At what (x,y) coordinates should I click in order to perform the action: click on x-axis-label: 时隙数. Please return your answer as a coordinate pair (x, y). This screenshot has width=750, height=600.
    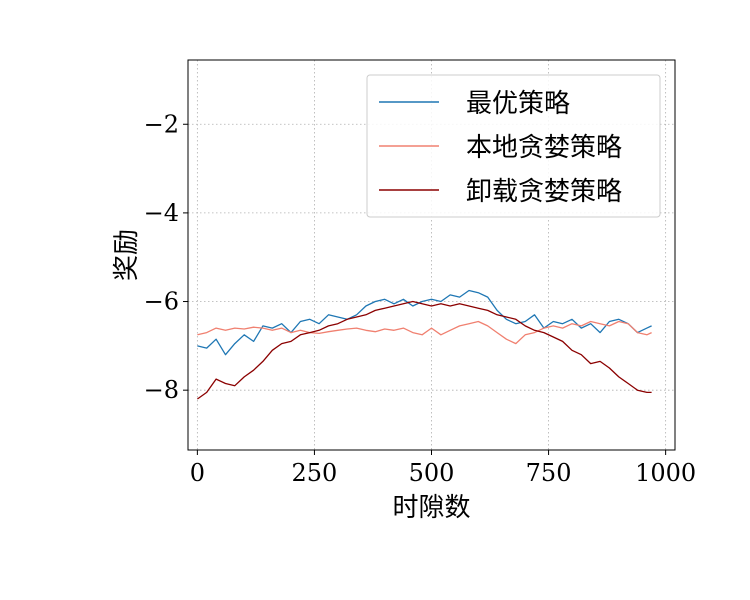
    Looking at the image, I should click on (431, 508).